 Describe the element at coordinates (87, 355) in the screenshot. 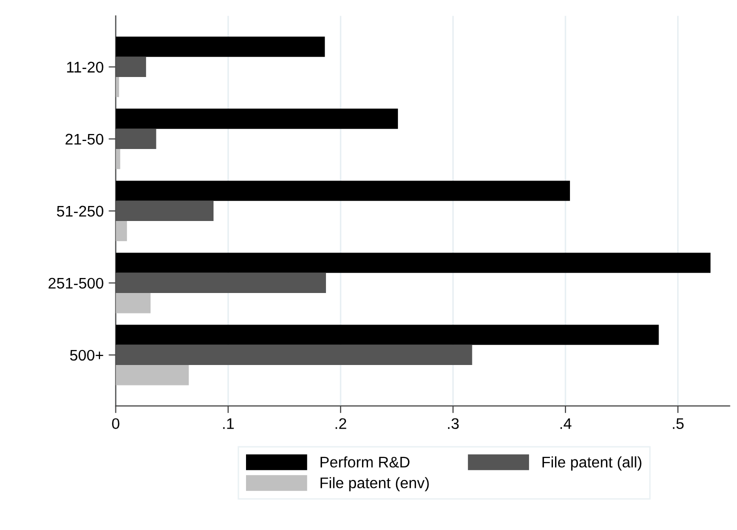

I see `y-tick-label: 500+` at that location.